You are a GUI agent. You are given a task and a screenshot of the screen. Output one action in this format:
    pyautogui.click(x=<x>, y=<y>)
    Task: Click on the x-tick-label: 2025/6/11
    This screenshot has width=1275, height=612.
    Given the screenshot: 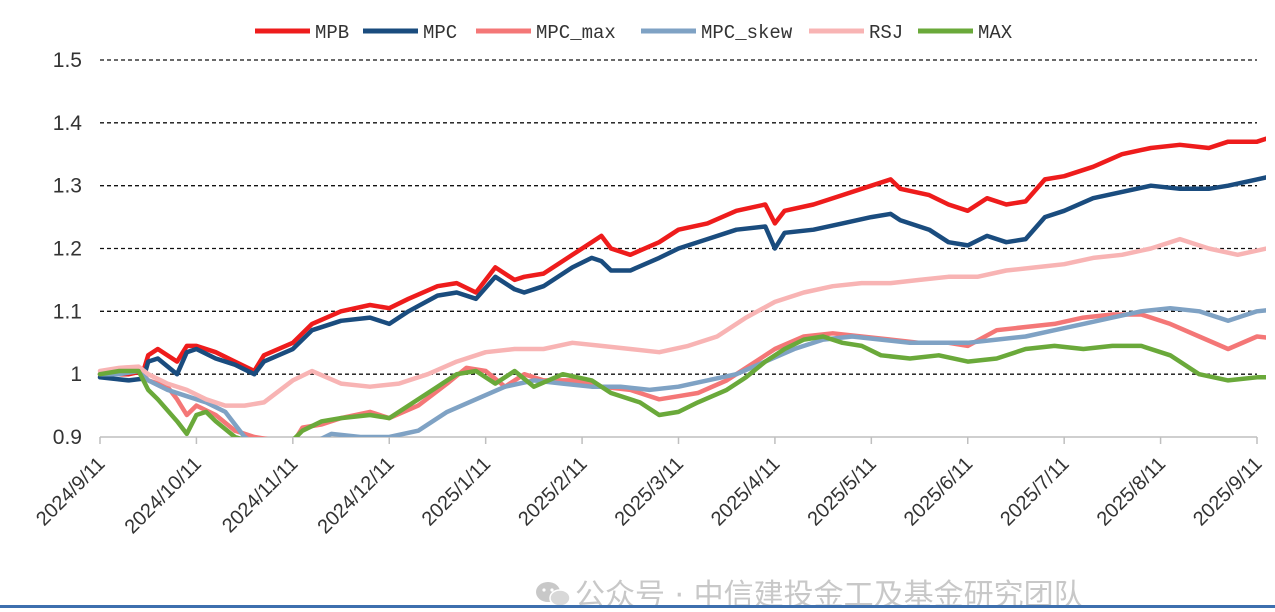 What is the action you would take?
    pyautogui.click(x=938, y=491)
    